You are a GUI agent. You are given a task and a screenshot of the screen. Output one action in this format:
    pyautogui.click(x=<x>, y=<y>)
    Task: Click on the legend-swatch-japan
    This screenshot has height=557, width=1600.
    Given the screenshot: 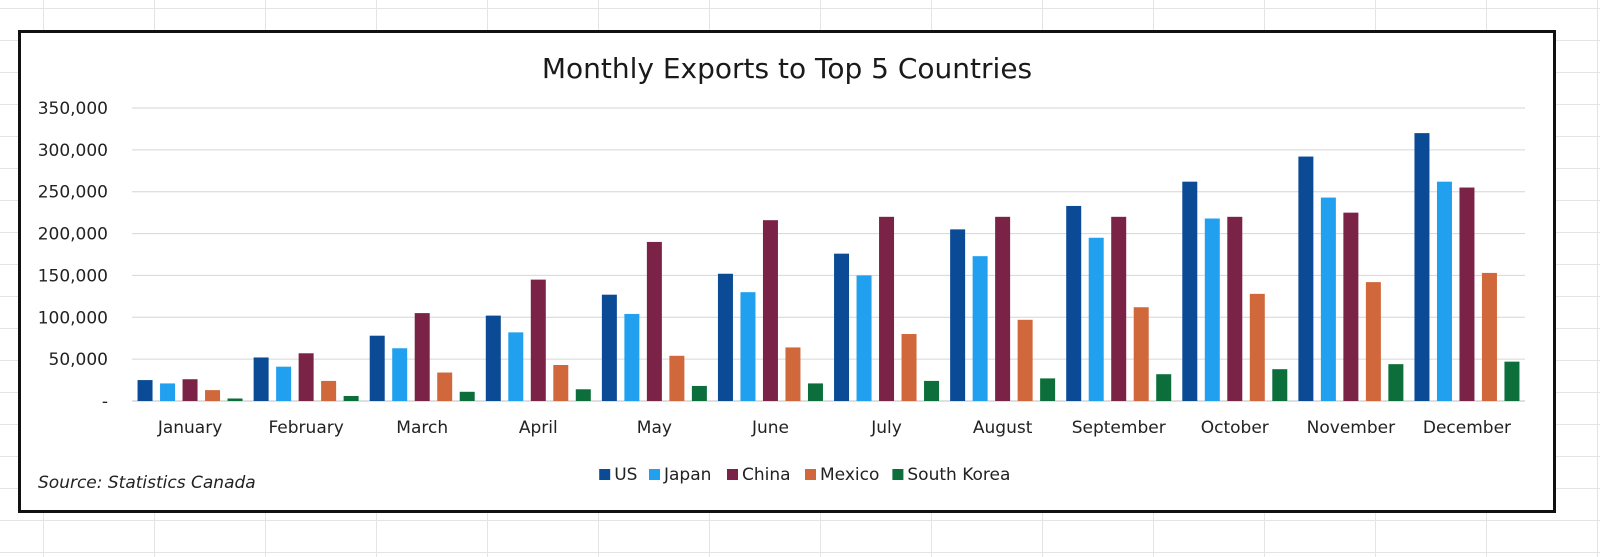 What is the action you would take?
    pyautogui.click(x=654, y=474)
    